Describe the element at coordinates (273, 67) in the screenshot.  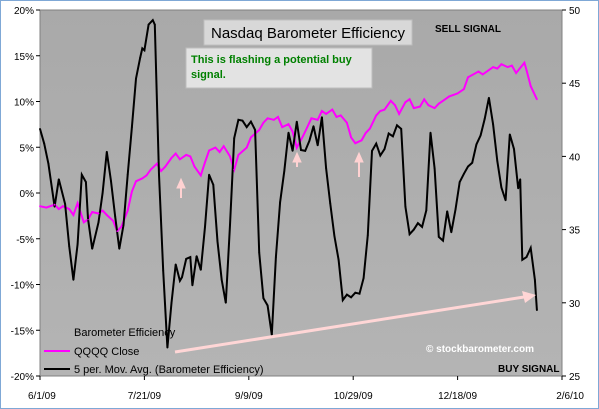
I see `note-text: This is flashing a potential buy signal.` at that location.